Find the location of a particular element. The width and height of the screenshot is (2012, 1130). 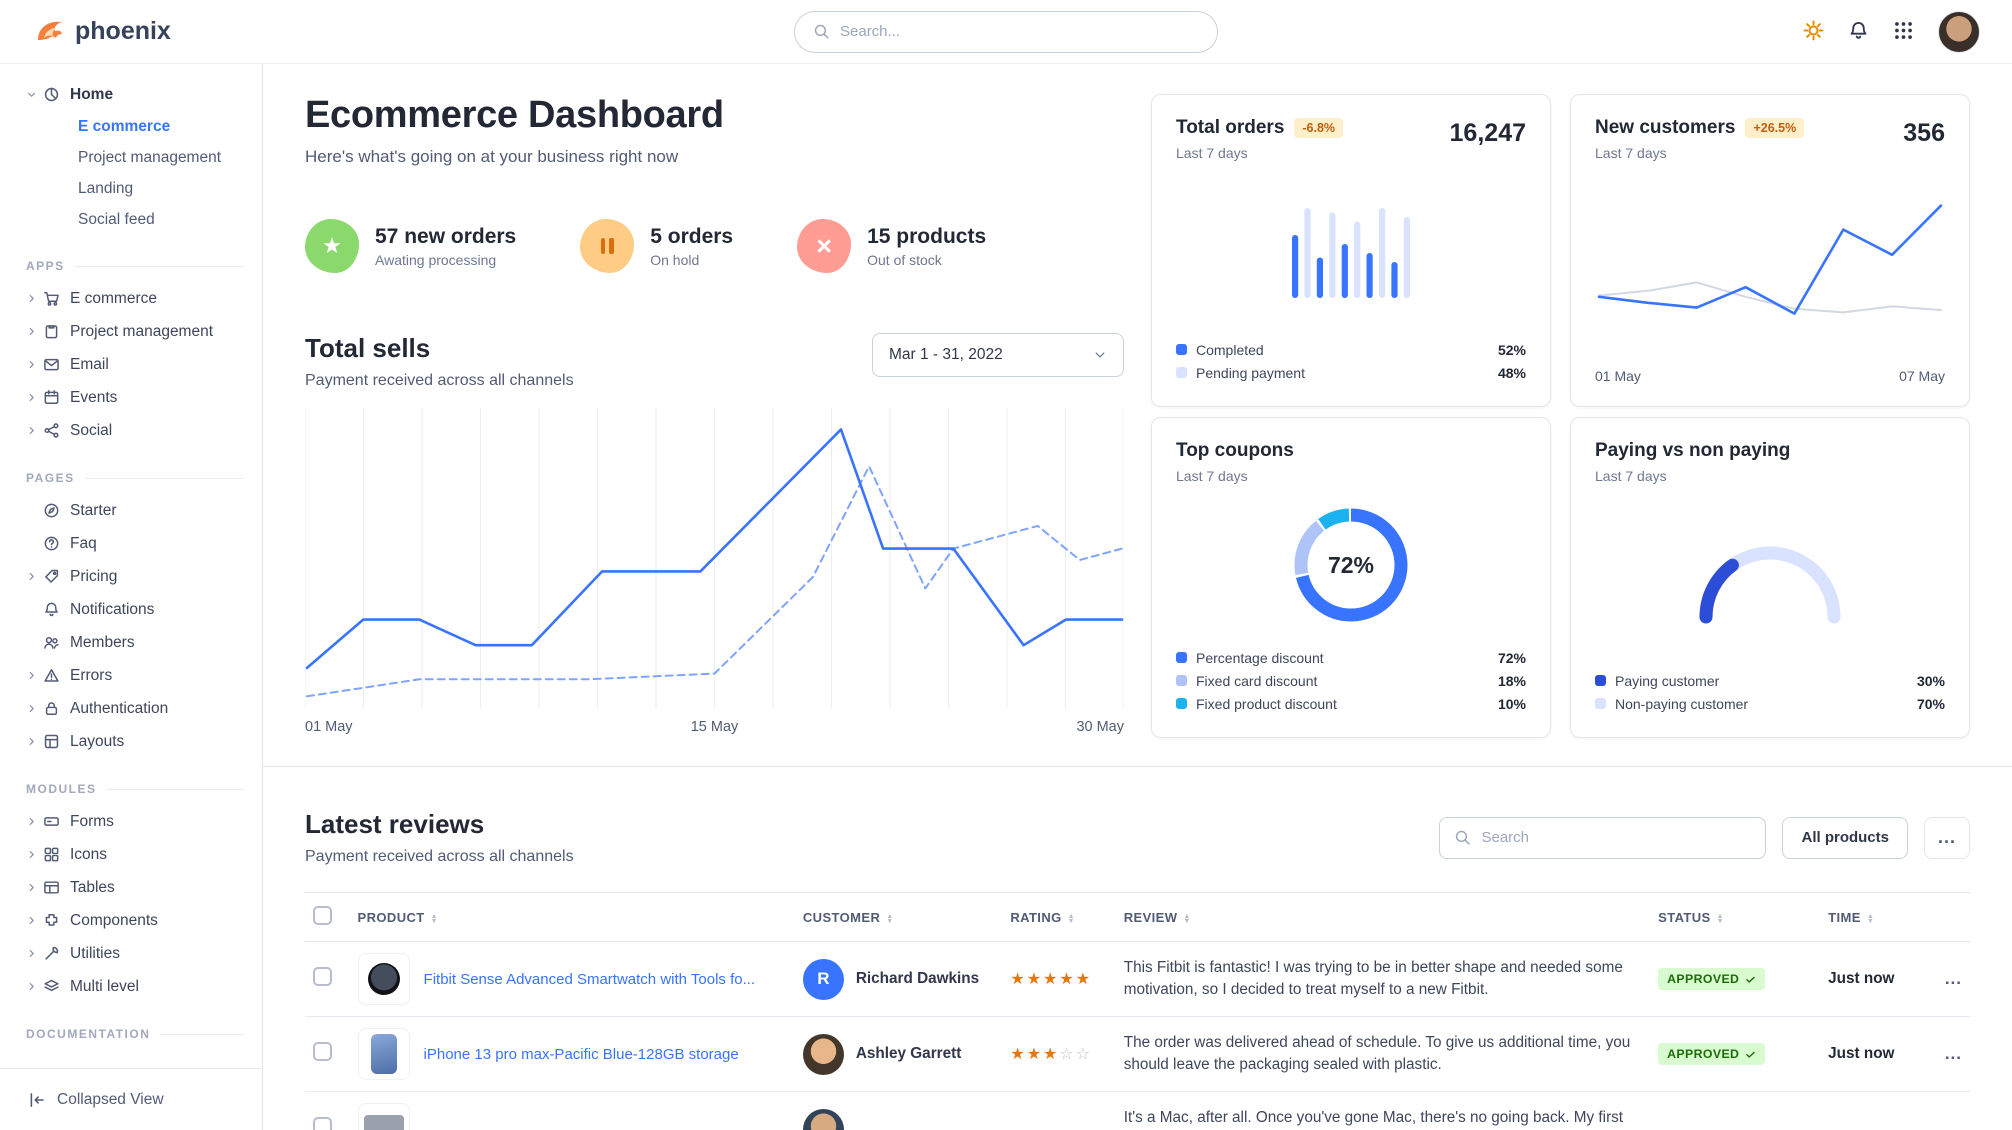

reviews-search is located at coordinates (1603, 837).